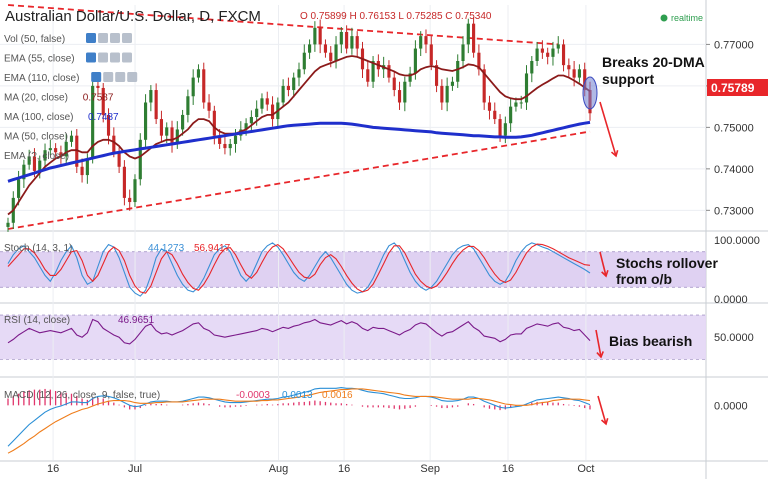  What do you see at coordinates (605, 274) in the screenshot?
I see `stoch-arrow-head` at bounding box center [605, 274].